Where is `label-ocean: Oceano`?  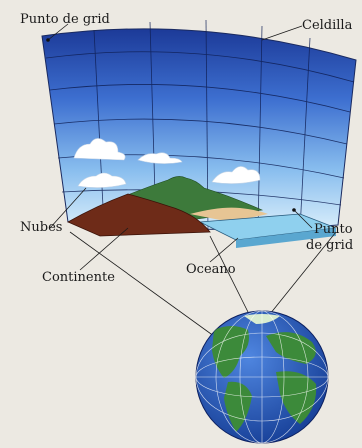
label-ocean: Oceano is located at coordinates (211, 269).